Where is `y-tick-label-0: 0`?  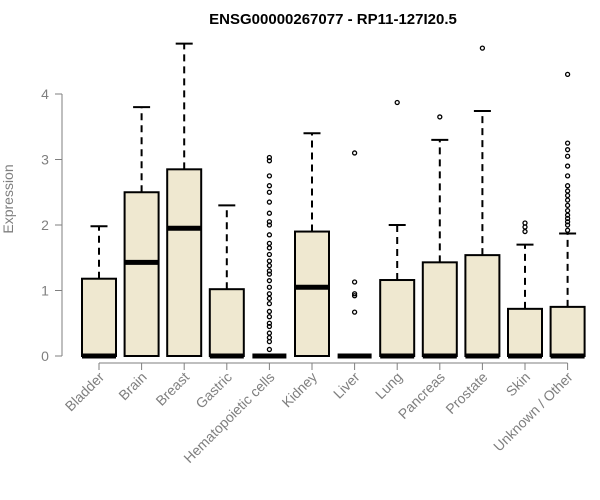
y-tick-label-0: 0 is located at coordinates (45, 356).